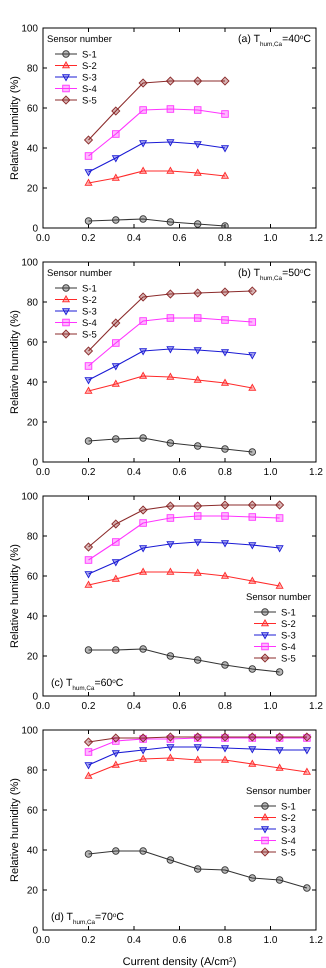  Describe the element at coordinates (288, 636) in the screenshot. I see `legend-label: S-3` at that location.